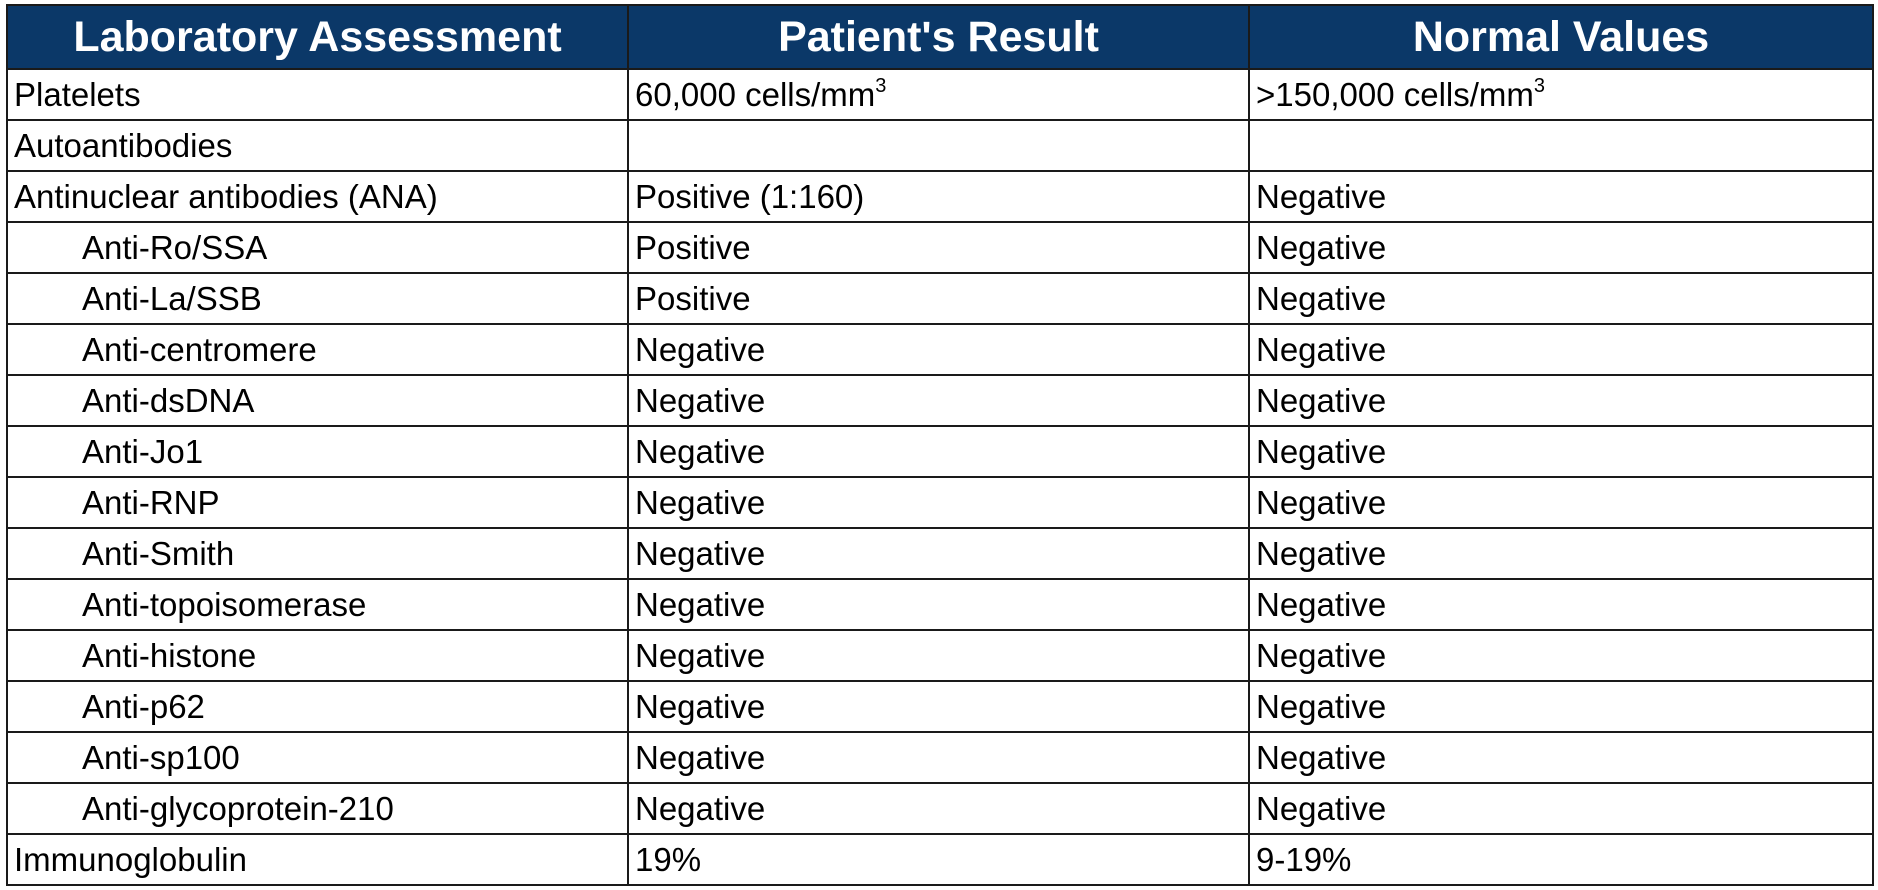 The image size is (1878, 890). What do you see at coordinates (317, 37) in the screenshot?
I see `header-laboratory-assessment: Laboratory Assessment` at bounding box center [317, 37].